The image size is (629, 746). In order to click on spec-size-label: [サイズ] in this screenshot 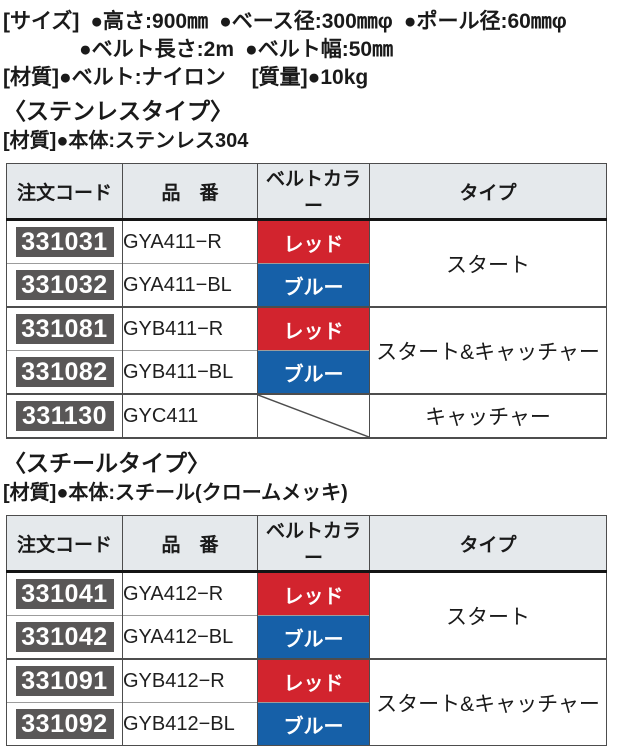, I will do `click(41, 21)`.